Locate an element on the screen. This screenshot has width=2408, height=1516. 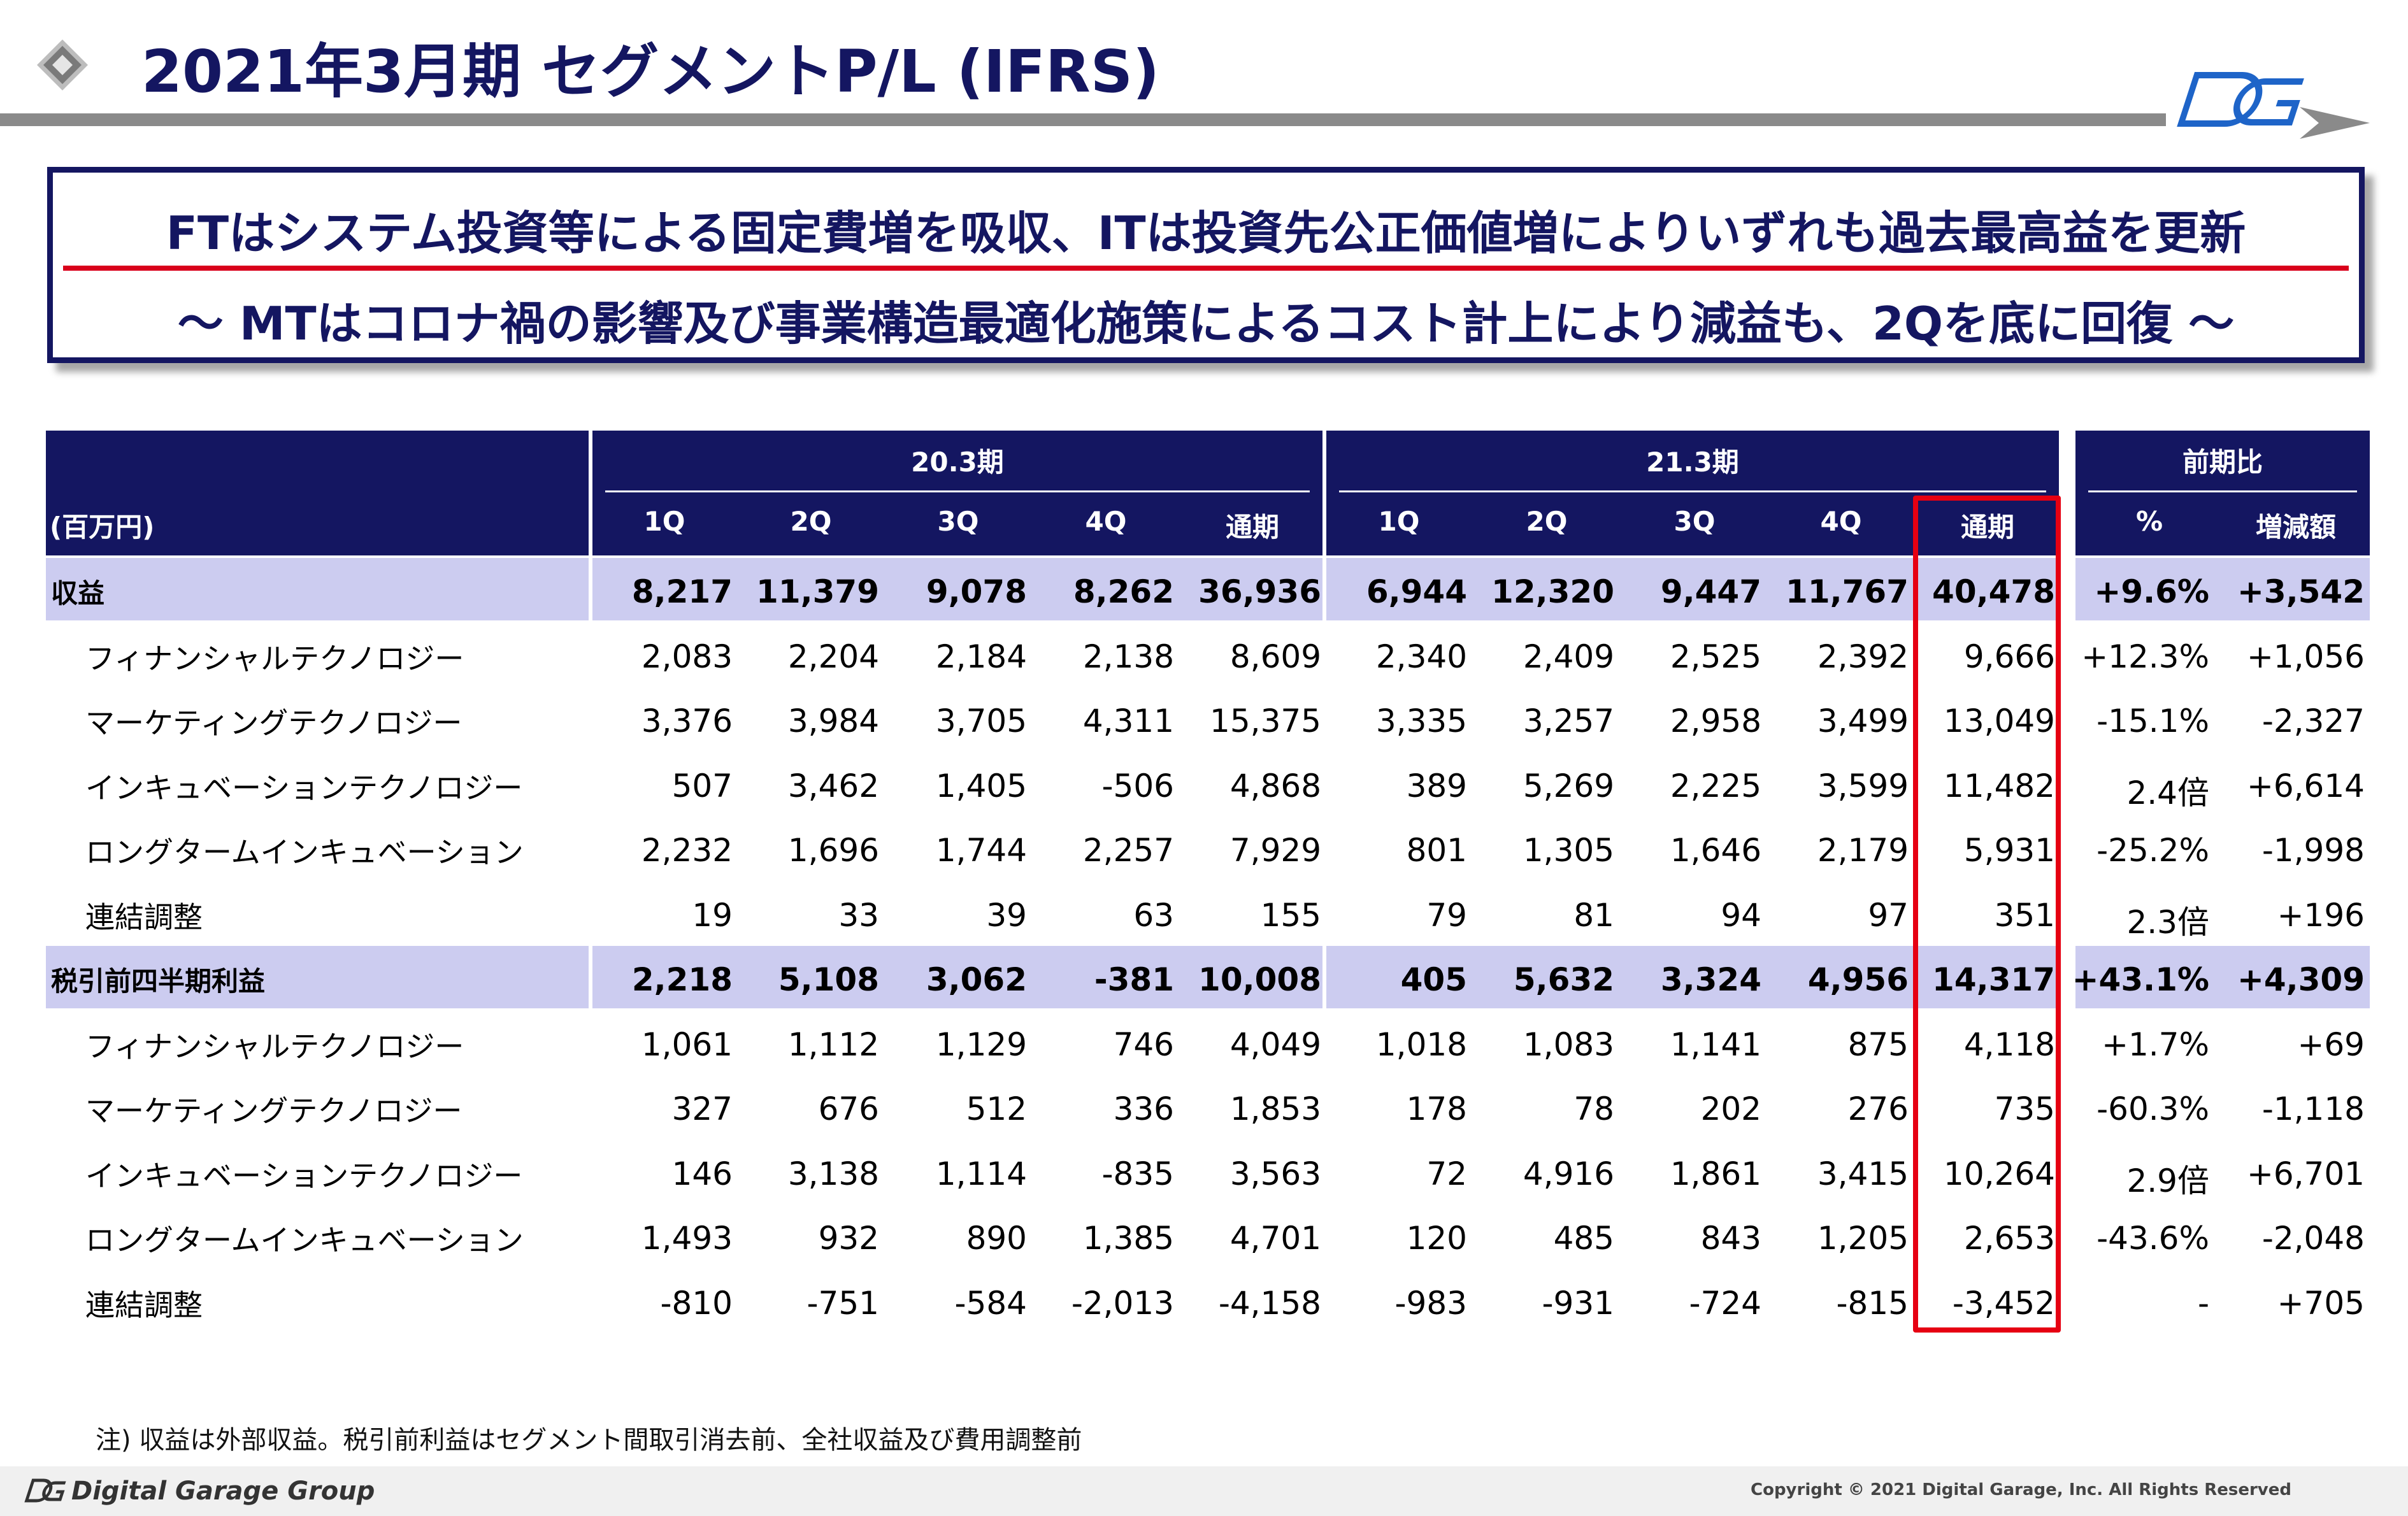
table-cell: -506 is located at coordinates (1137, 785).